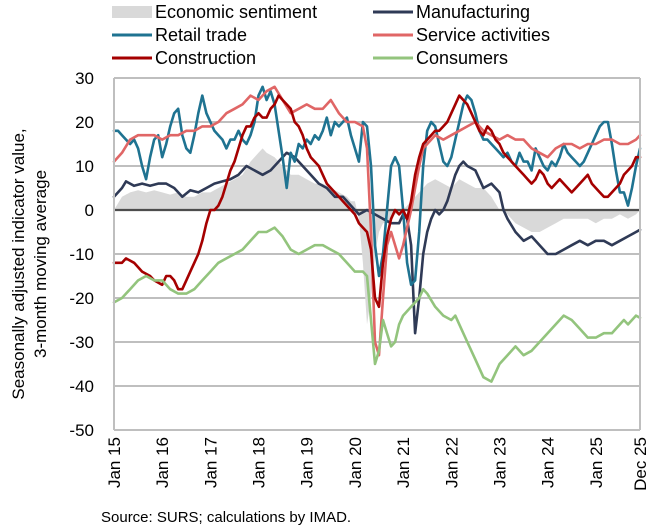  What do you see at coordinates (89, 210) in the screenshot?
I see `y-tick-label: 0` at bounding box center [89, 210].